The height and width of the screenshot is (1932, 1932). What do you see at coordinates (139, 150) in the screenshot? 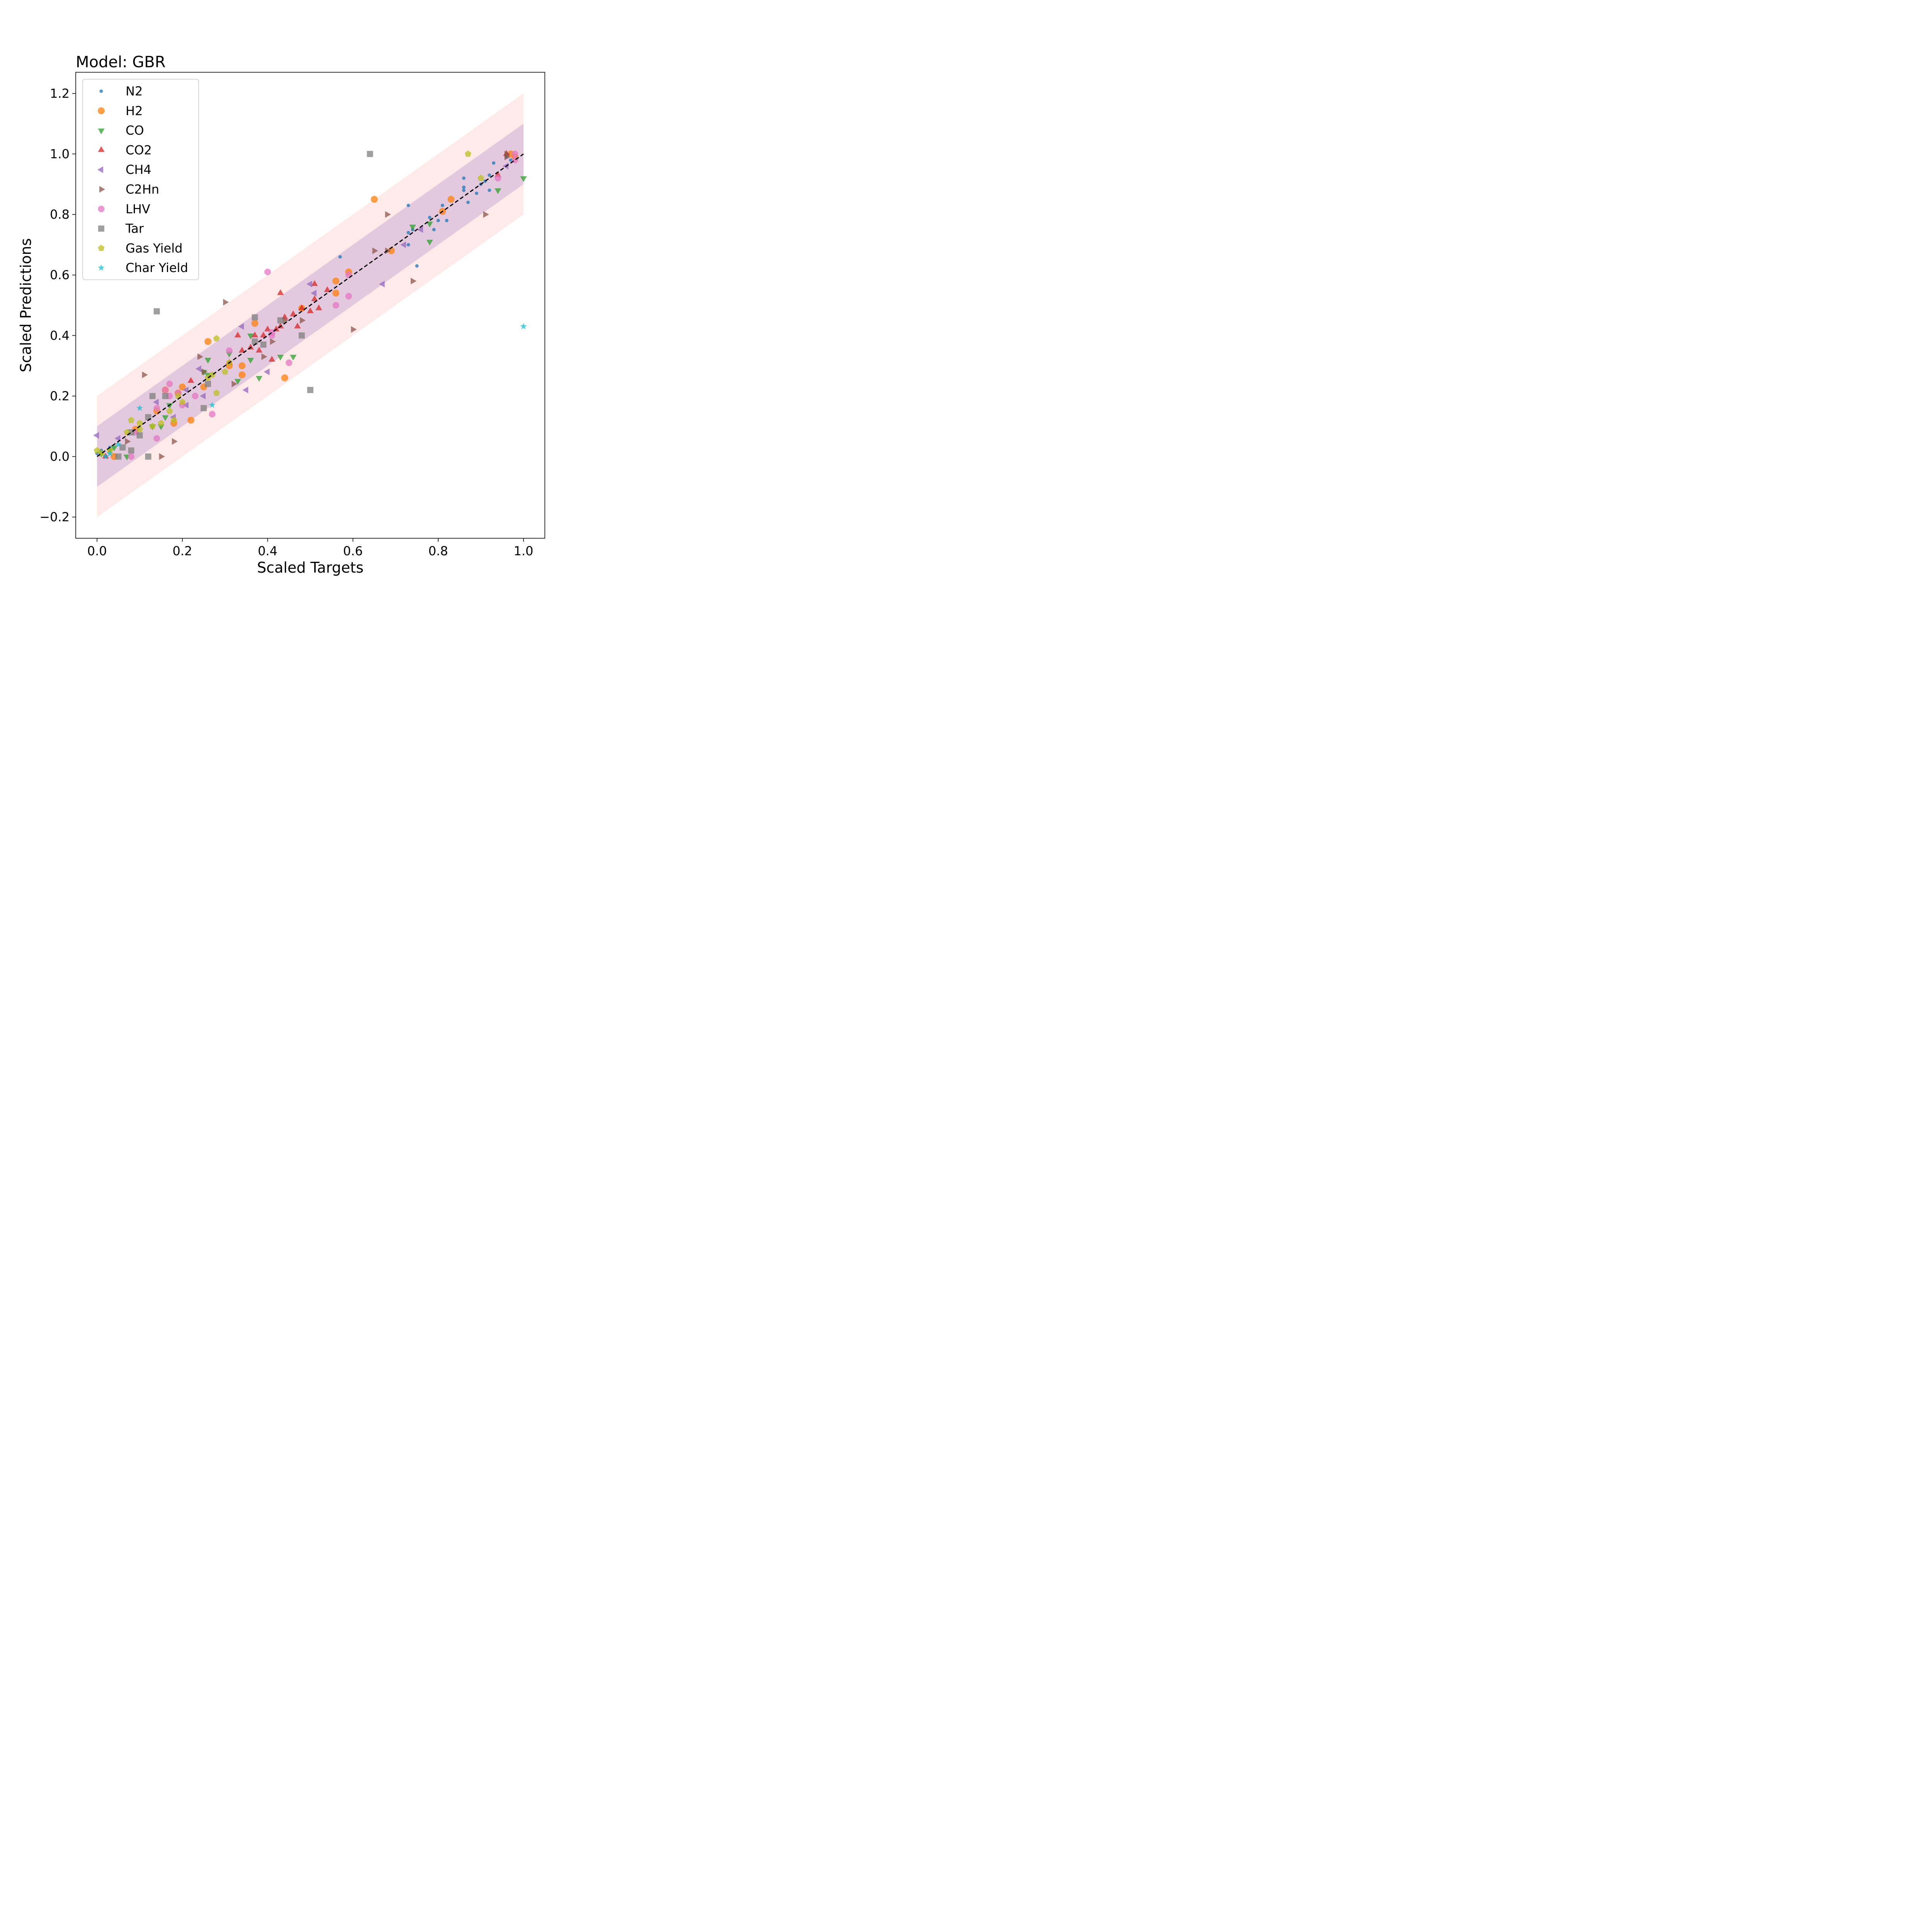
I see `legend-label: CO2` at bounding box center [139, 150].